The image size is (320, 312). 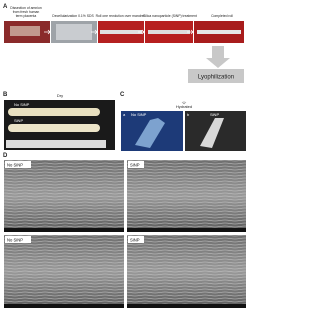 I want to click on panel-label: C, so click(x=122, y=95).